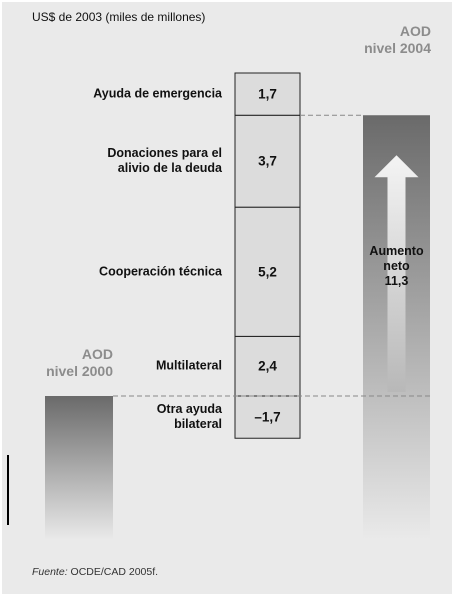 The height and width of the screenshot is (596, 454). I want to click on category-label: Otra ayuda bilateral, so click(189, 417).